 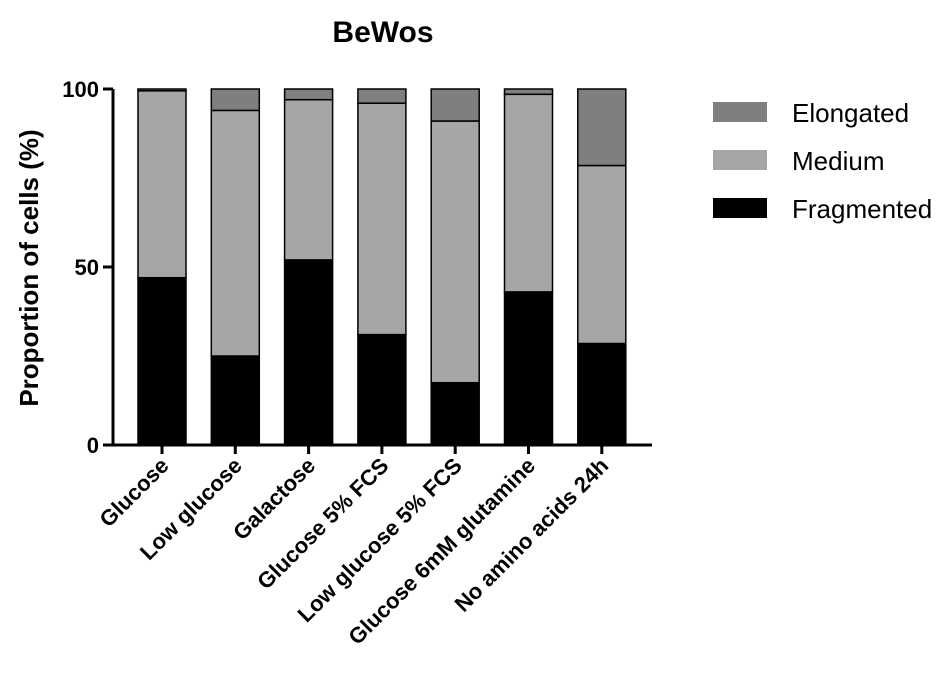 I want to click on y-tick-label: 50, so click(x=87, y=267).